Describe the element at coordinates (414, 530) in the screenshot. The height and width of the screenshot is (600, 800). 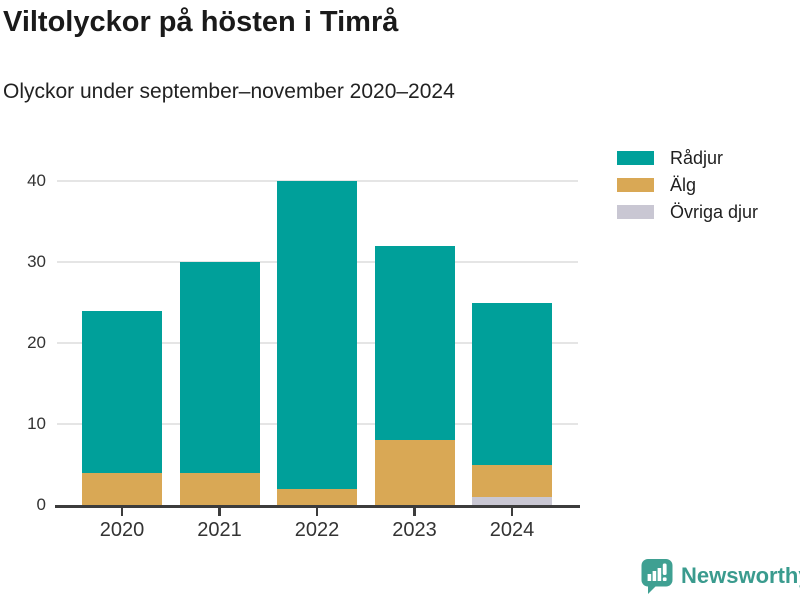
I see `x-tick-label-2023: 2023` at that location.